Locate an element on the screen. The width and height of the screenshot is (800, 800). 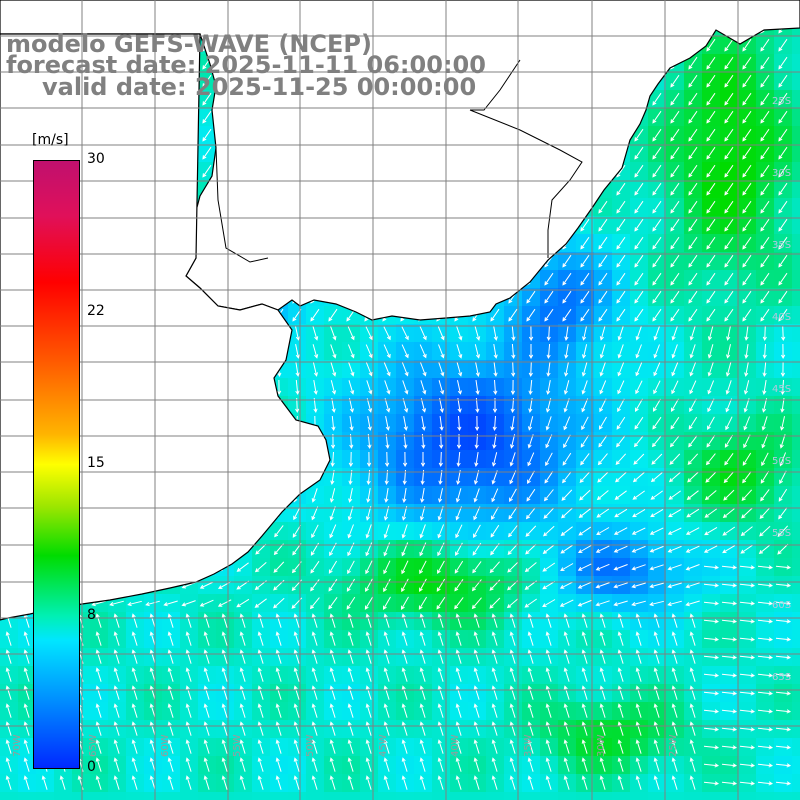
longitude-label: 25W is located at coordinates (673, 745).